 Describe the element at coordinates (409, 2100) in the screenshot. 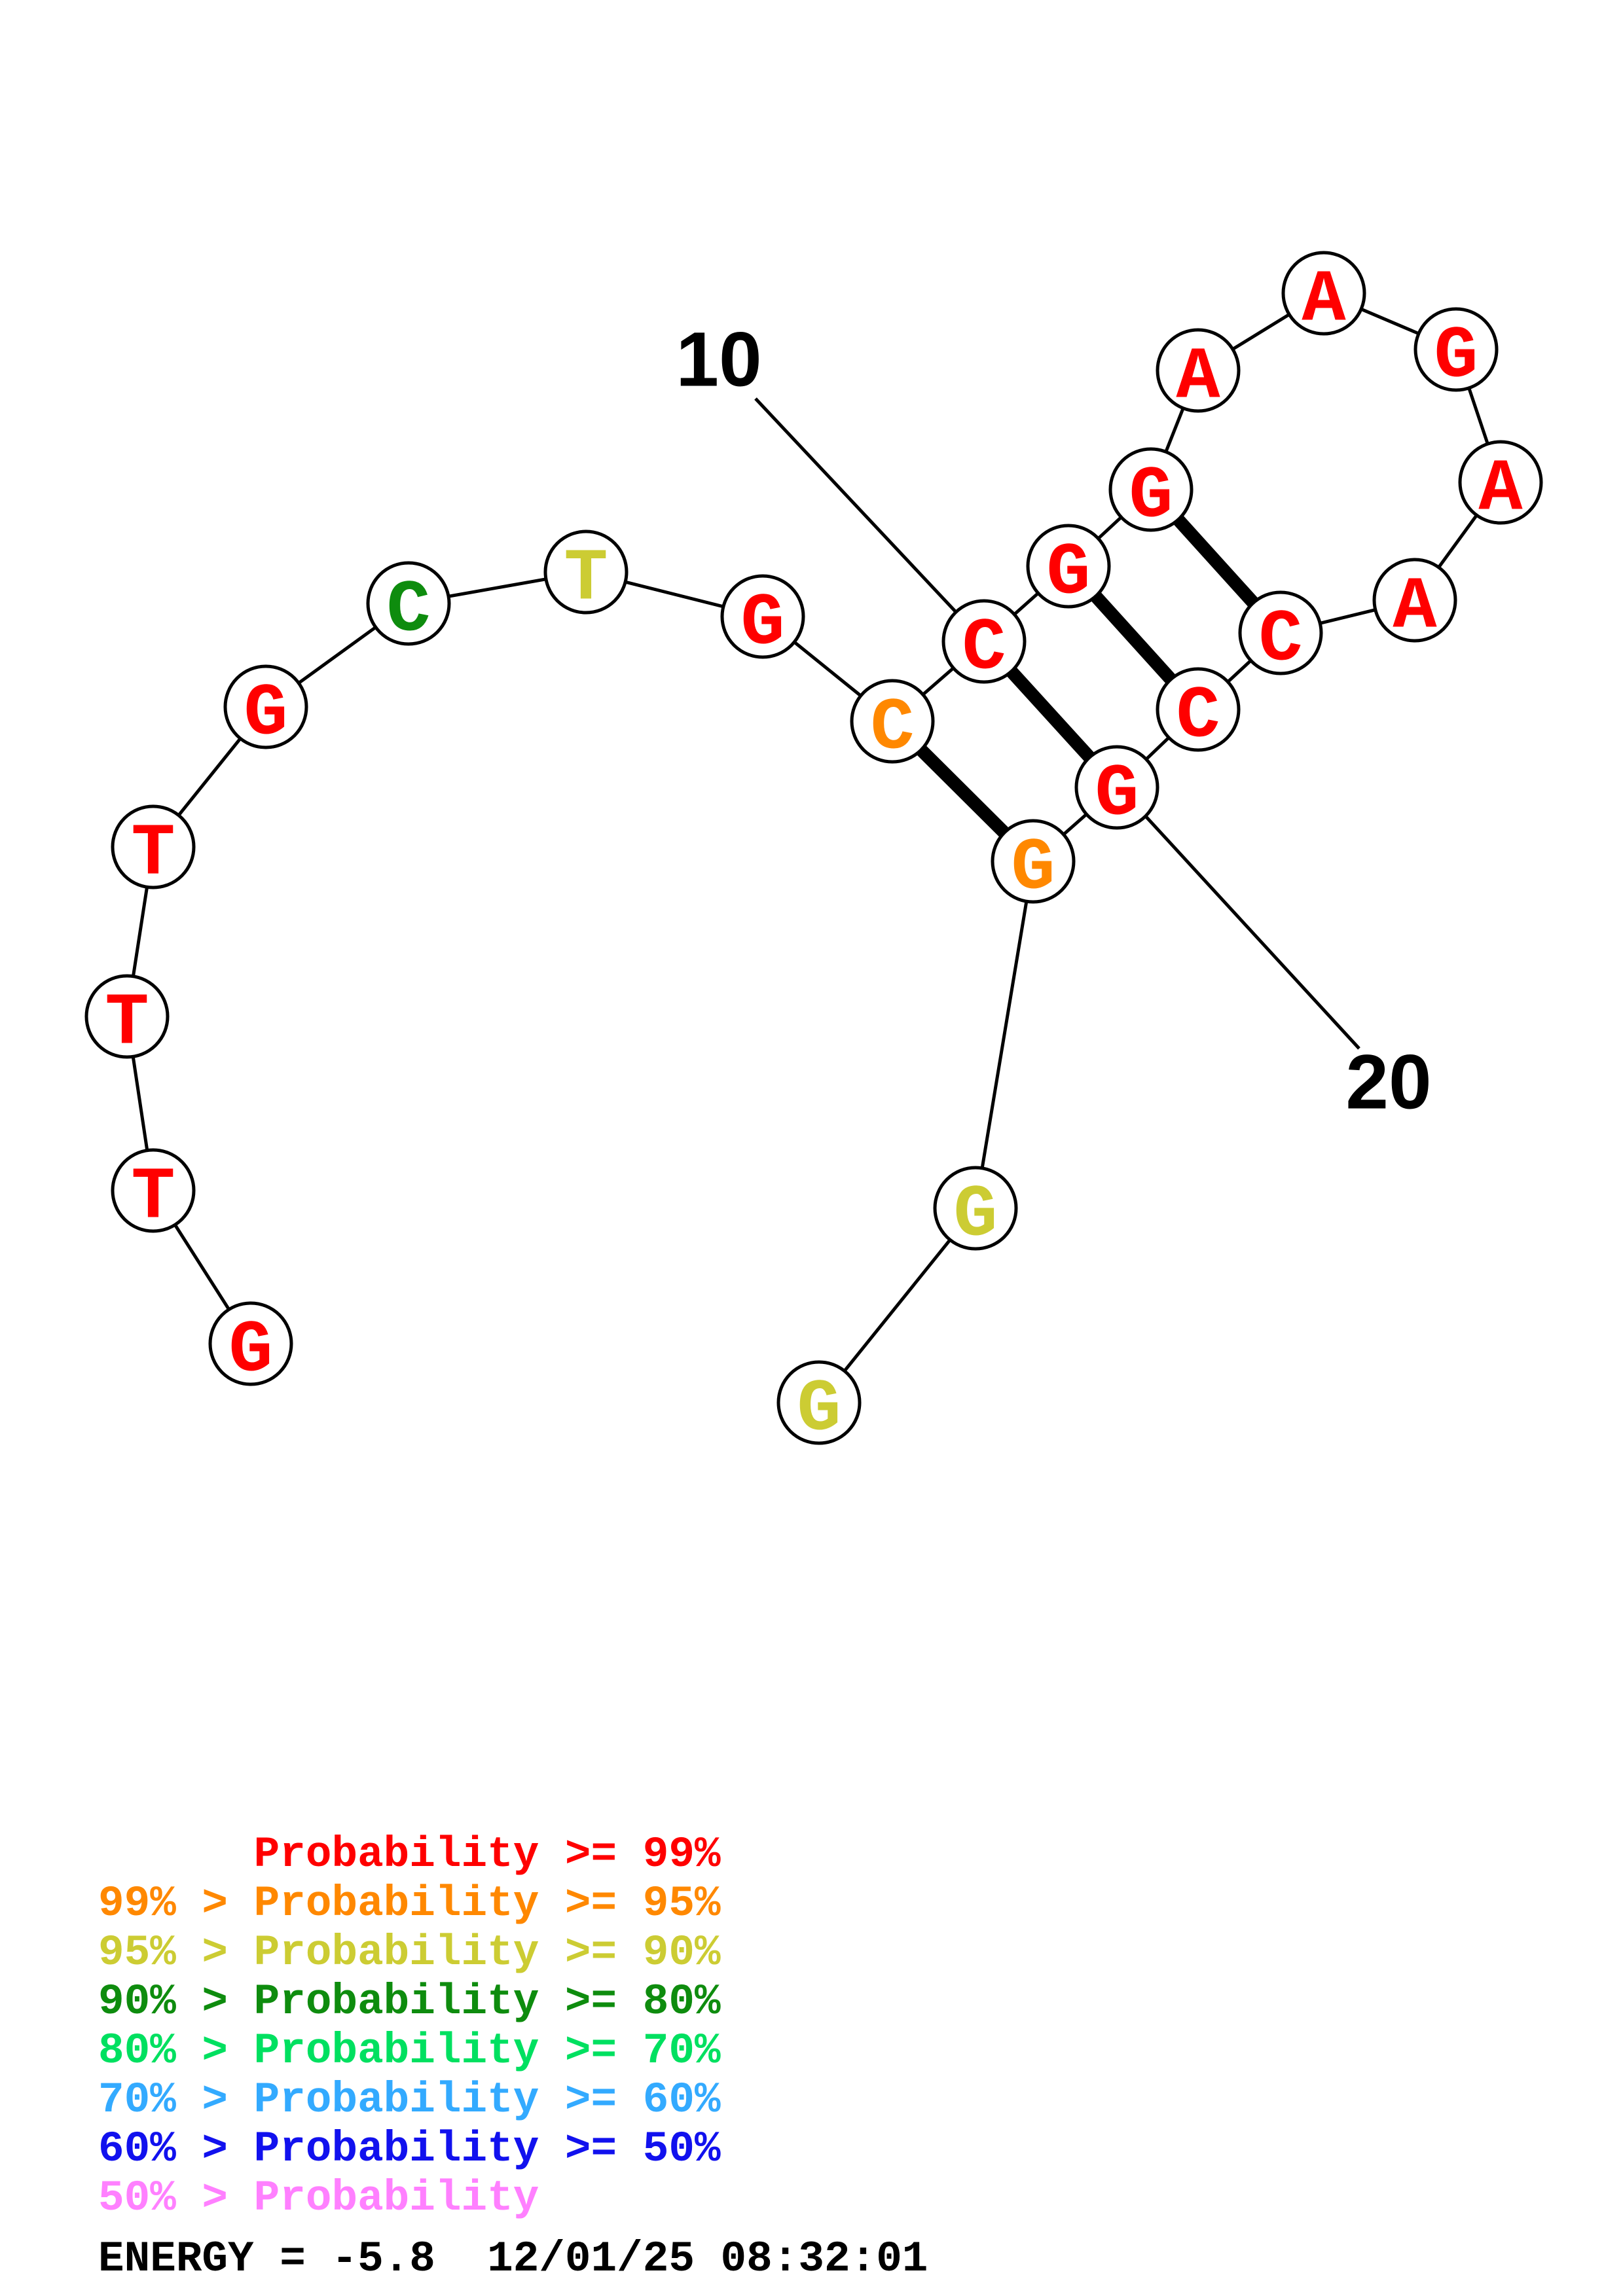

I see `legend-item: 70% > Probability >= 60%` at that location.